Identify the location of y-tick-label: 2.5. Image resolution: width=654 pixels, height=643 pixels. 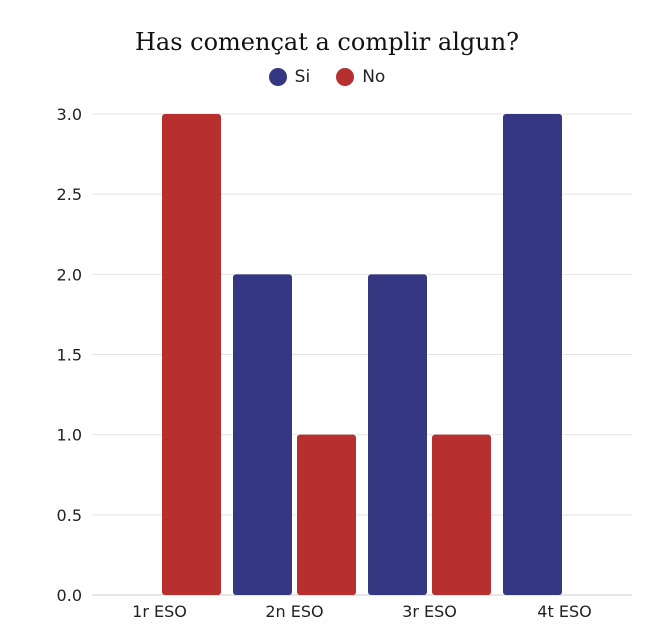
(69, 194).